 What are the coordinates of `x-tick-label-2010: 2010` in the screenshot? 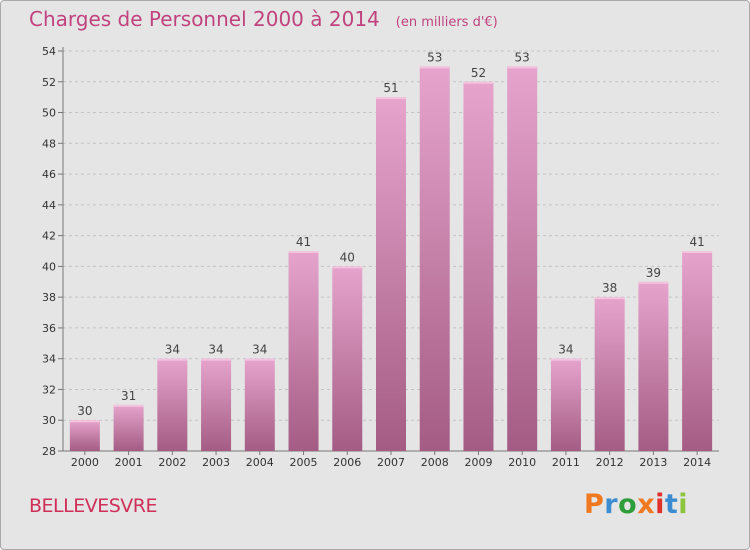 It's located at (522, 462).